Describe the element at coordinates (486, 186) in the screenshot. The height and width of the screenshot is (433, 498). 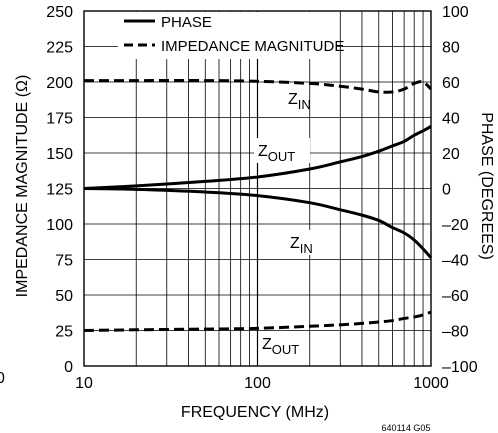
I see `y-axis-title-right: PHASE (DEGREES)` at that location.